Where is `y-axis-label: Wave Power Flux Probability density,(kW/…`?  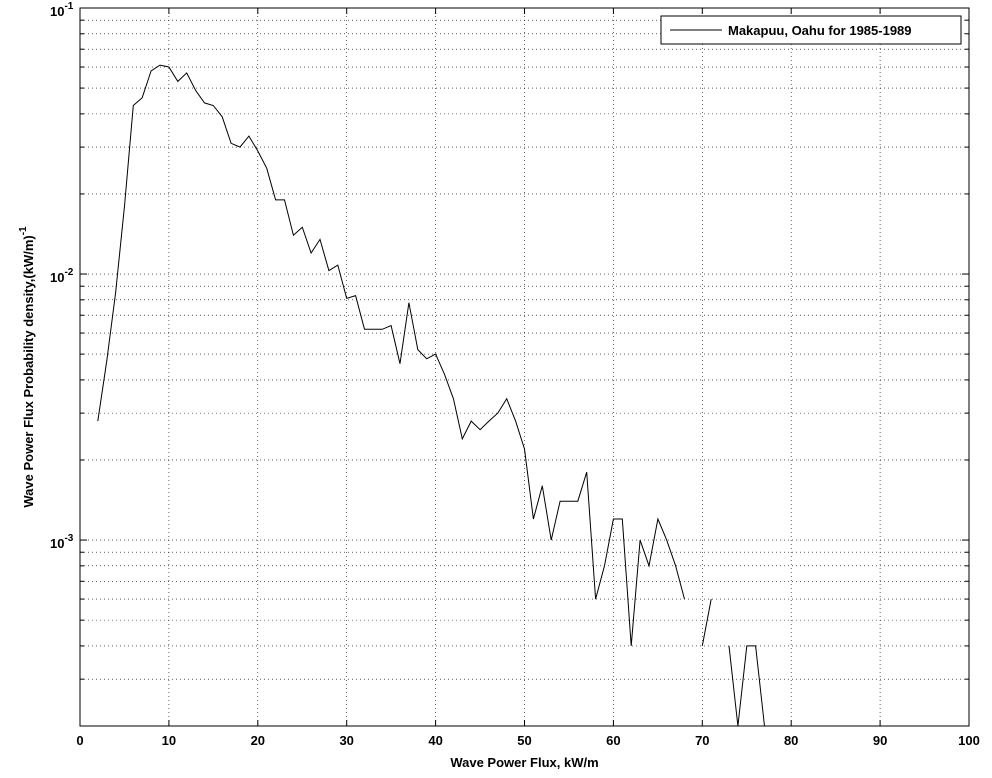
y-axis-label: Wave Power Flux Probability density,(kW/… is located at coordinates (27, 367).